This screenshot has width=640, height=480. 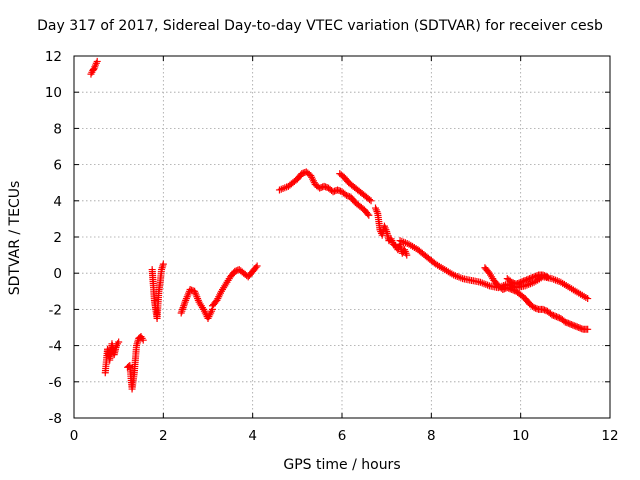 I want to click on y-tick-label: 2, so click(x=57, y=238).